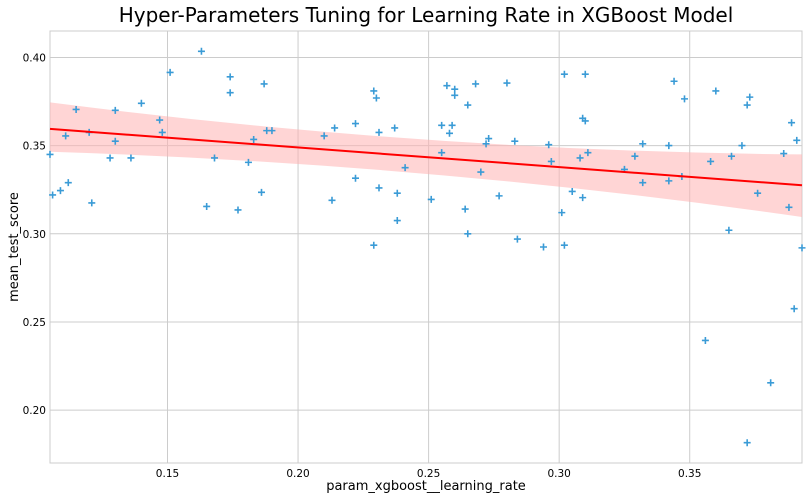 The image size is (808, 500). What do you see at coordinates (558, 474) in the screenshot?
I see `x-tick-label: 0.30` at bounding box center [558, 474].